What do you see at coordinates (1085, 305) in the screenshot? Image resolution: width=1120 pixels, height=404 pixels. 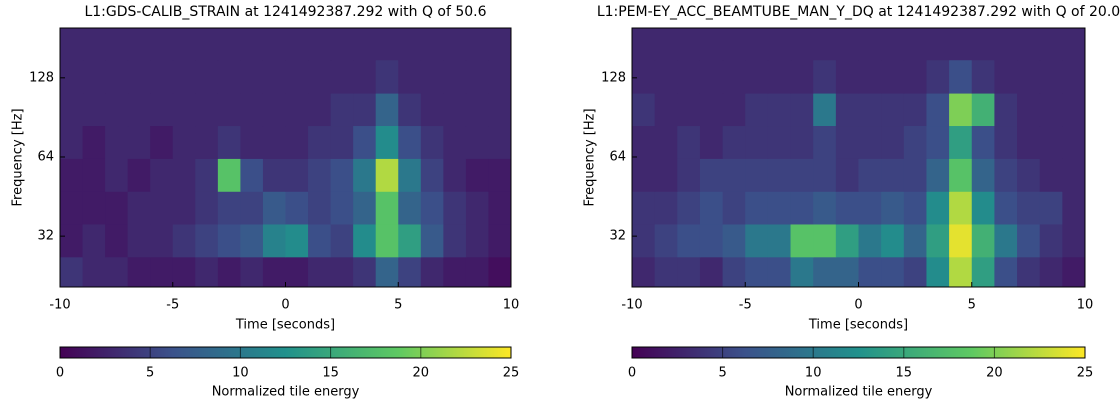 I see `x-tick-label: 10` at bounding box center [1085, 305].